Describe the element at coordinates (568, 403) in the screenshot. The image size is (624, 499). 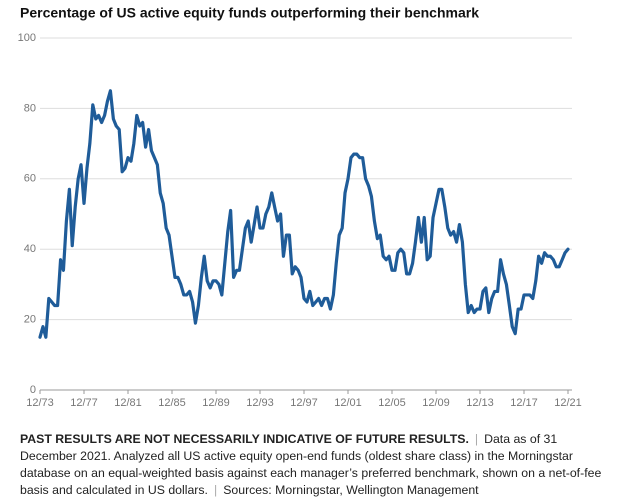
I see `x-tick-label: 12/21` at that location.